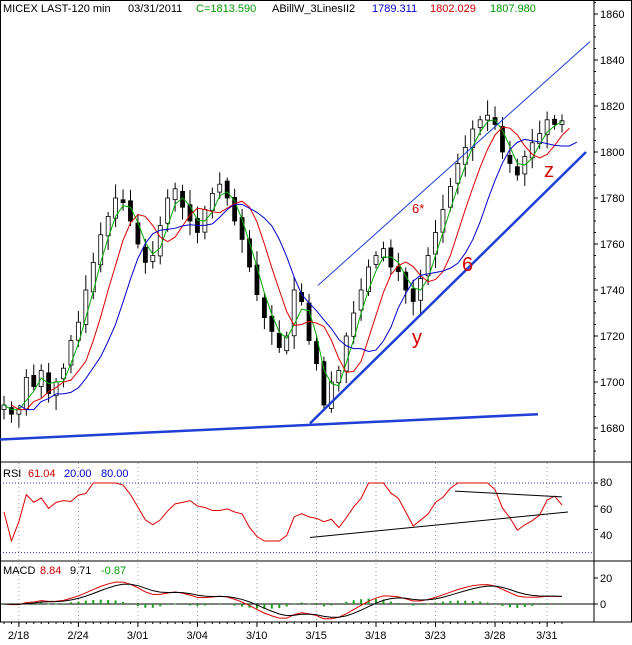  Describe the element at coordinates (226, 9) in the screenshot. I see `header-close: C=1813.590` at that location.